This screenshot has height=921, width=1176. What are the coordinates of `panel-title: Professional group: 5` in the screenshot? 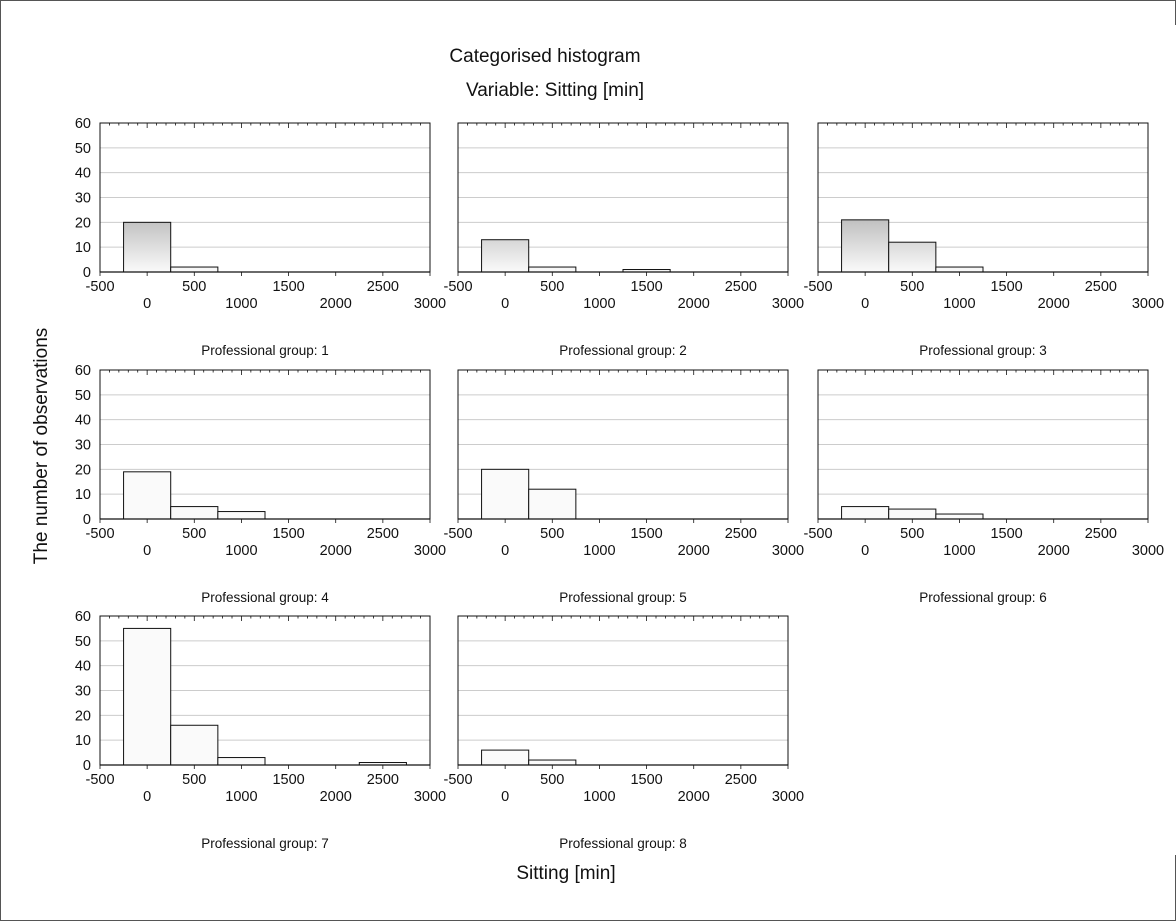 It's located at (623, 597).